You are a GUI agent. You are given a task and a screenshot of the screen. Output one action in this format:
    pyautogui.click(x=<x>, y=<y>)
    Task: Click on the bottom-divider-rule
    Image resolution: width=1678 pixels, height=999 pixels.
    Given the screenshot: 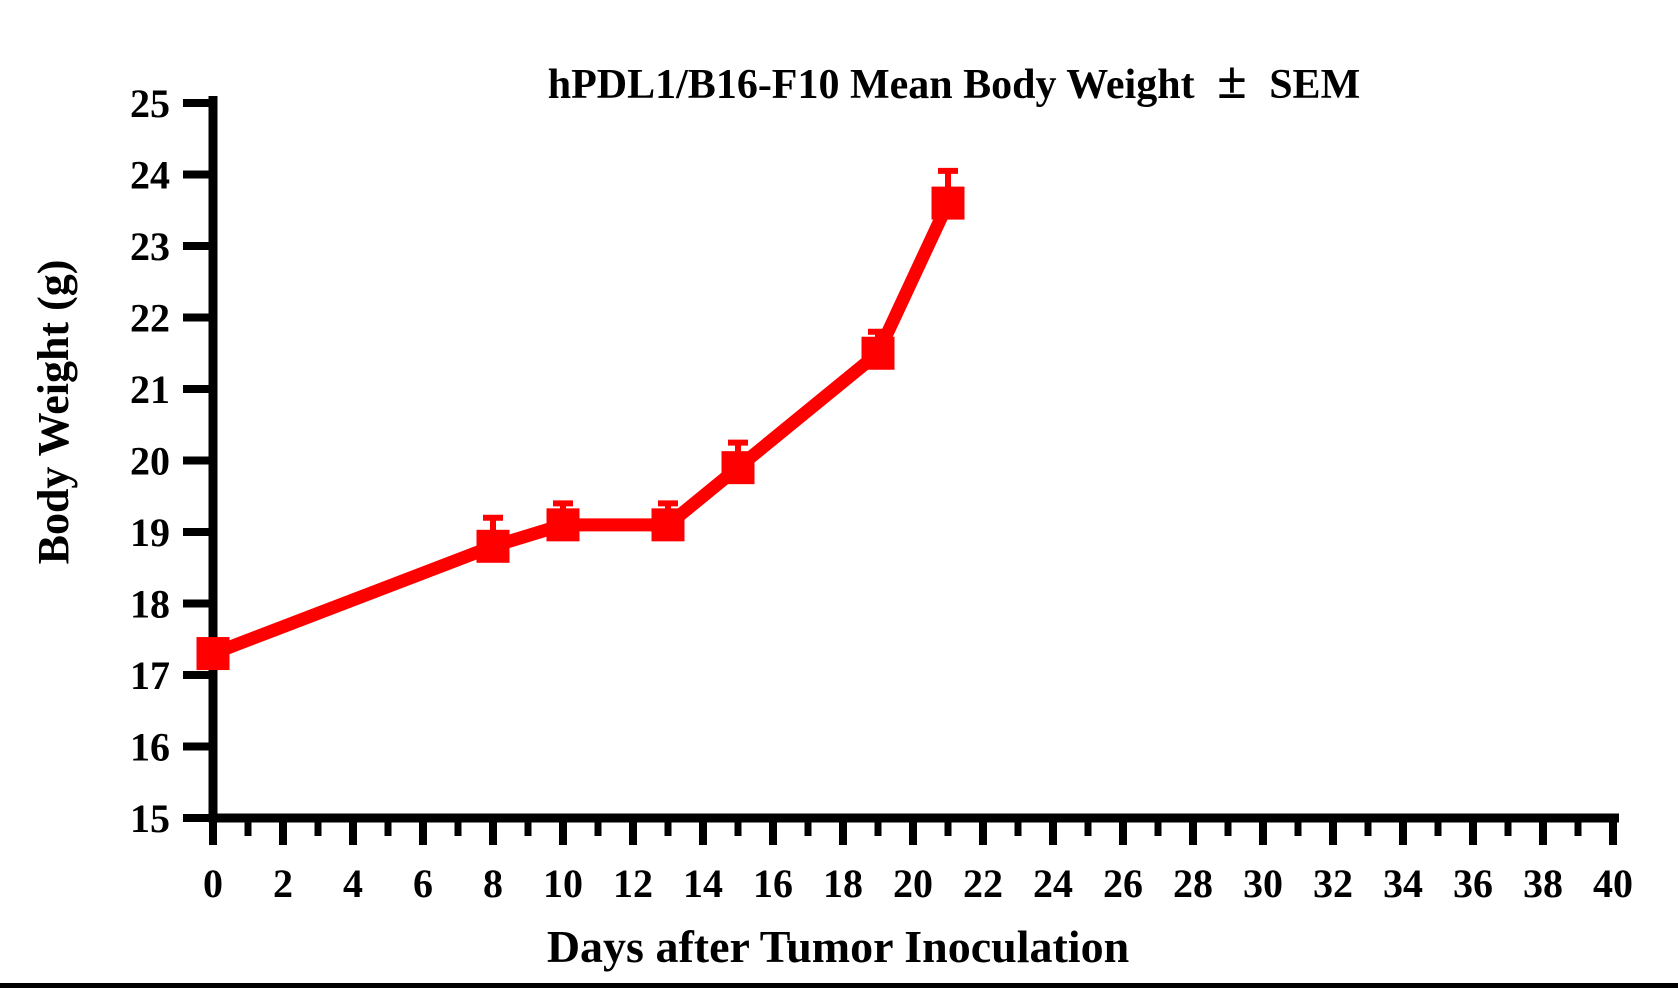 What is the action you would take?
    pyautogui.click(x=839, y=985)
    